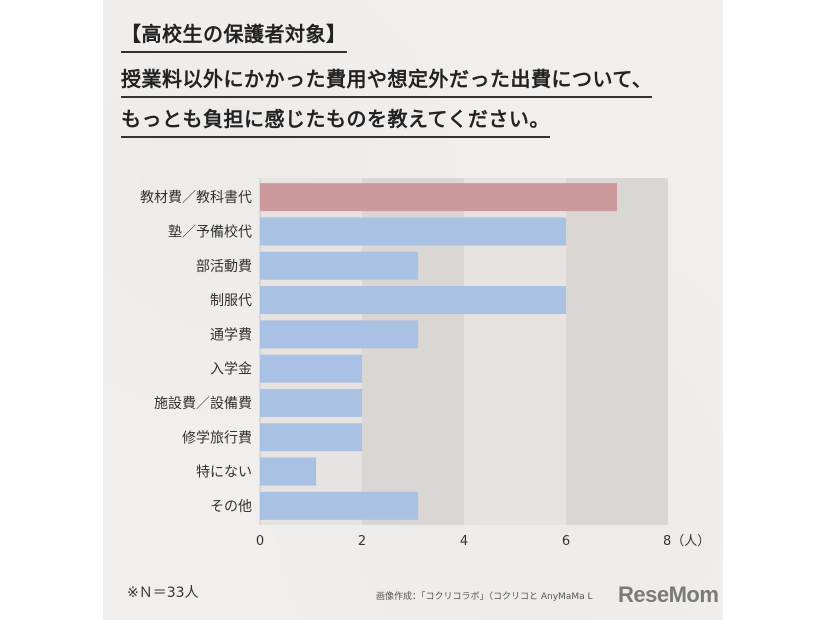 The width and height of the screenshot is (826, 620). I want to click on x-tick-label: 0, so click(260, 541).